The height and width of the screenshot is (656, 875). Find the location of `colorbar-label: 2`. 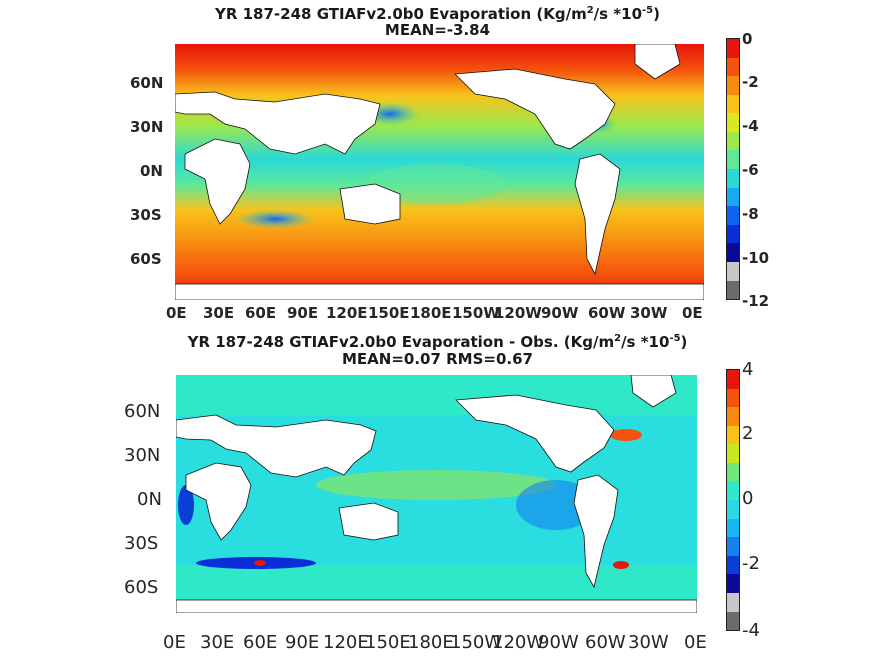

colorbar-label: 2 is located at coordinates (748, 433).